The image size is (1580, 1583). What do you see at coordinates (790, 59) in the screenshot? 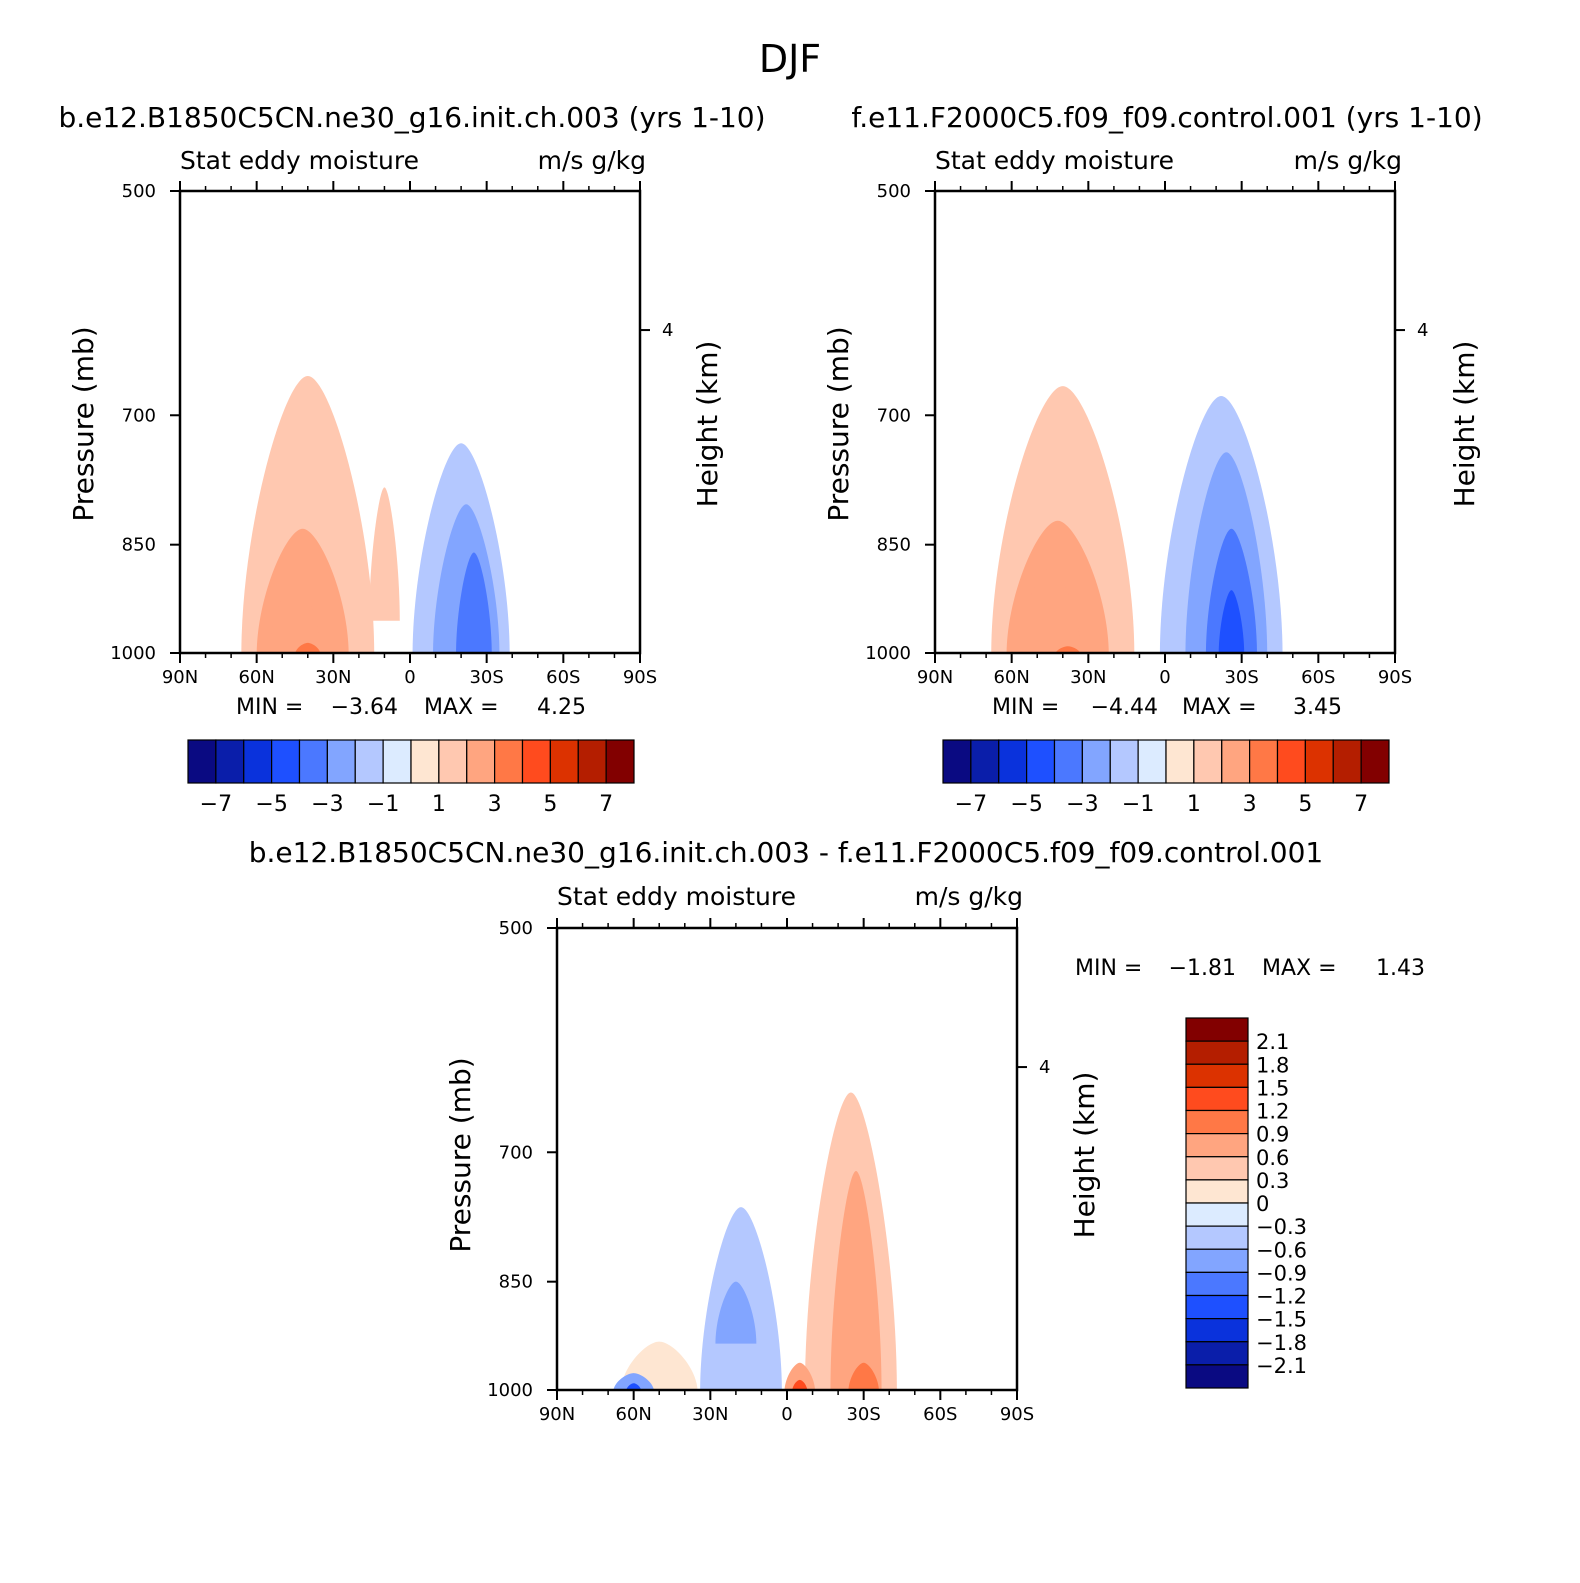
I see `figure-title: DJF` at bounding box center [790, 59].